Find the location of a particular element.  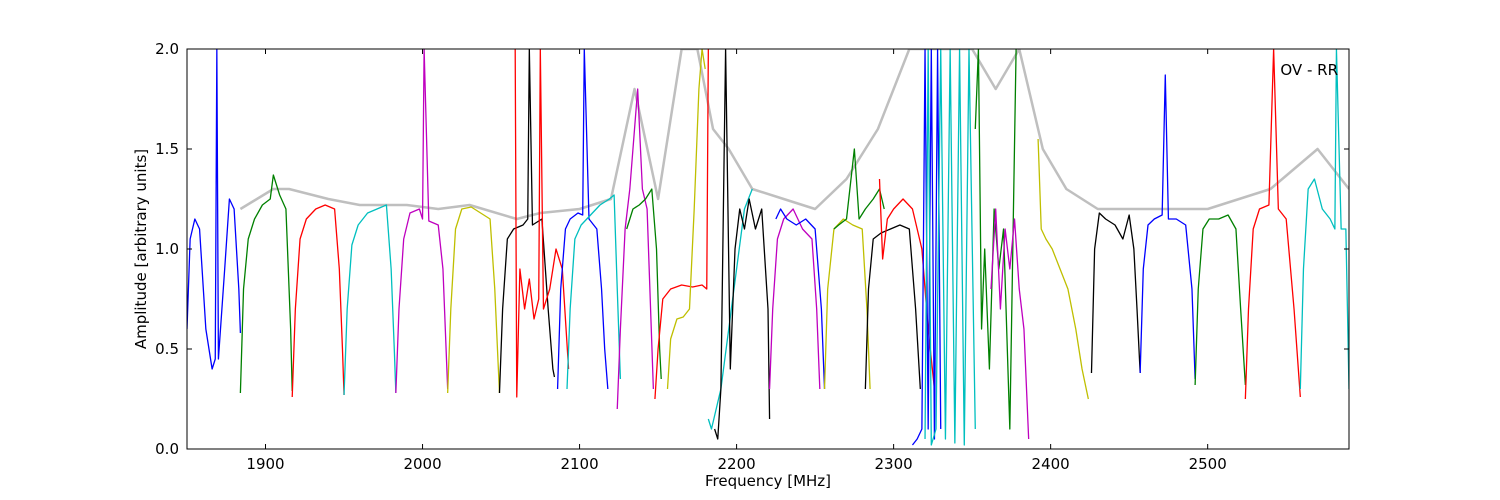

x-tick-label: 2200 is located at coordinates (737, 464).